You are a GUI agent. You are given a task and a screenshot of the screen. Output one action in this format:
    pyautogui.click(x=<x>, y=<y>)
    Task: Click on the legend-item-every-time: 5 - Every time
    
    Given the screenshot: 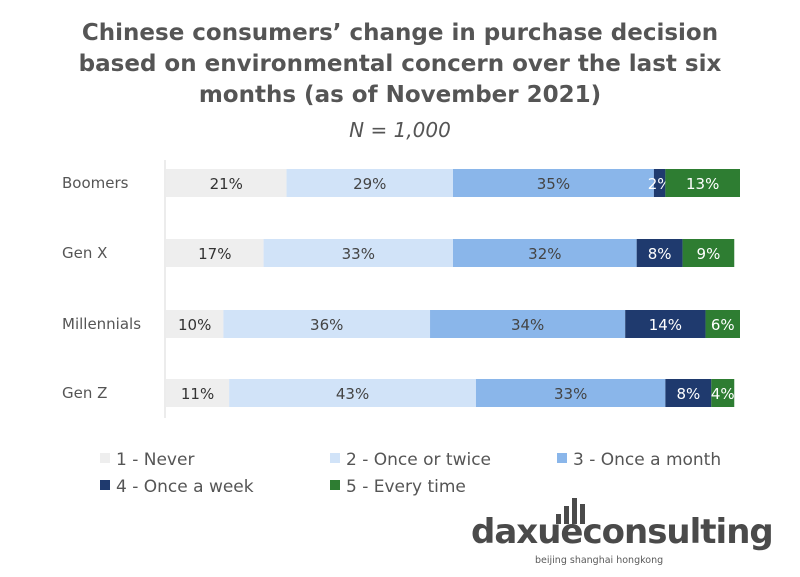 What is the action you would take?
    pyautogui.click(x=398, y=487)
    